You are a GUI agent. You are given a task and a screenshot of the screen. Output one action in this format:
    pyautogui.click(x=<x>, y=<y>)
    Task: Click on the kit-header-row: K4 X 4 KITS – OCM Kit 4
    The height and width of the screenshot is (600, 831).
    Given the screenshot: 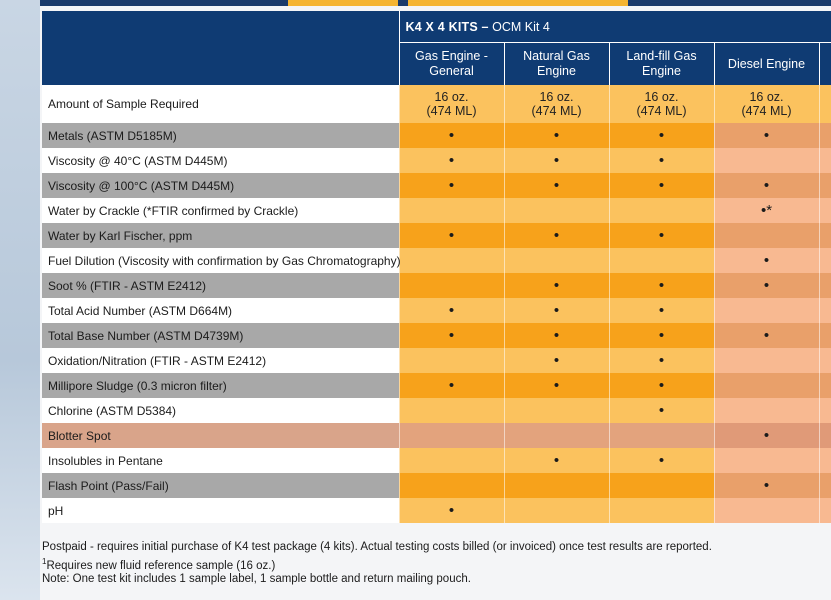 What is the action you would take?
    pyautogui.click(x=436, y=27)
    